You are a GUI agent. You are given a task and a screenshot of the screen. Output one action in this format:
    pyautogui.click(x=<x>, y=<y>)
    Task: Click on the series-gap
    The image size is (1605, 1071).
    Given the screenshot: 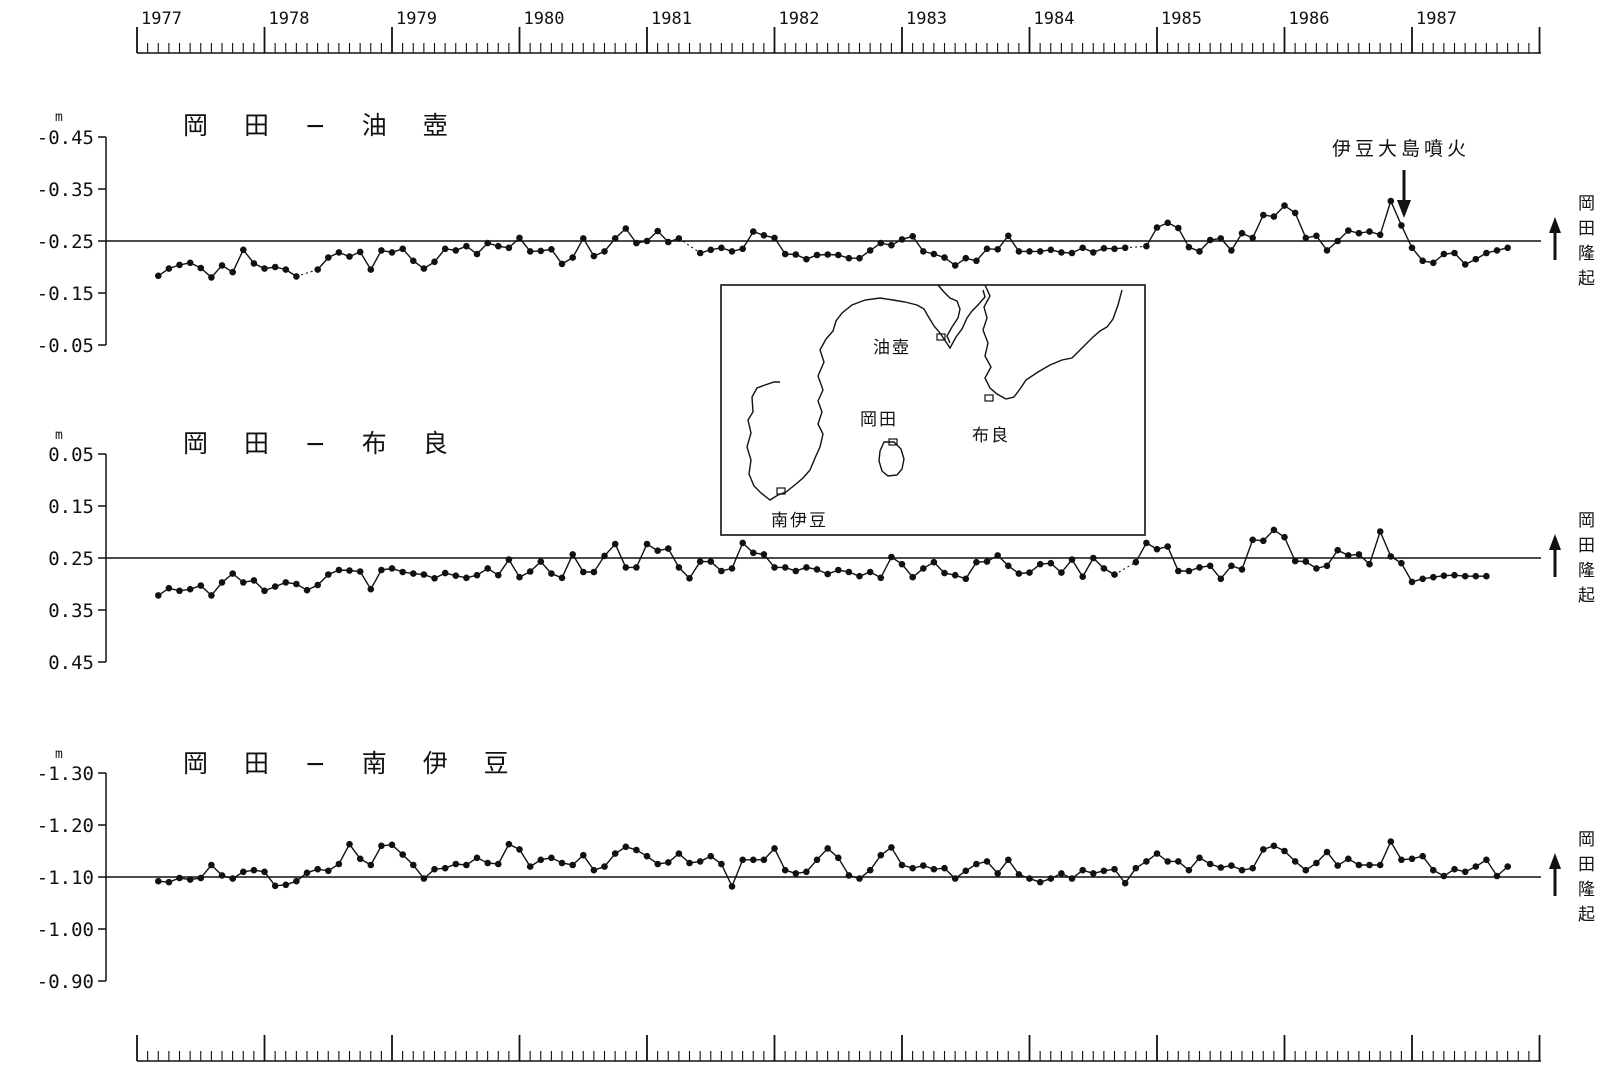 What is the action you would take?
    pyautogui.click(x=1125, y=568)
    